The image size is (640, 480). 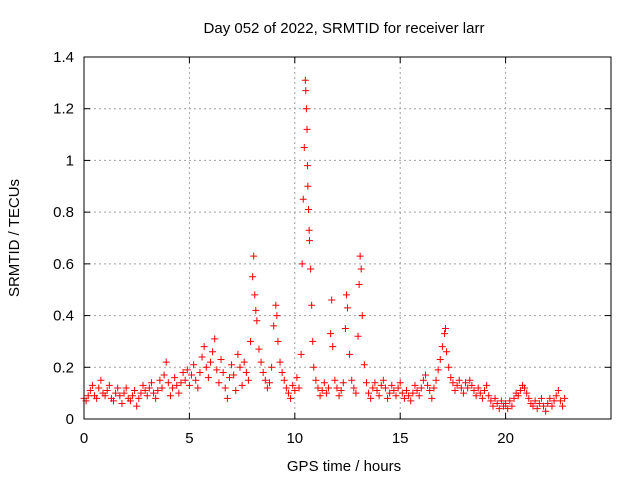 I want to click on y-axis-label: SRMTID / TECUs, so click(x=14, y=238).